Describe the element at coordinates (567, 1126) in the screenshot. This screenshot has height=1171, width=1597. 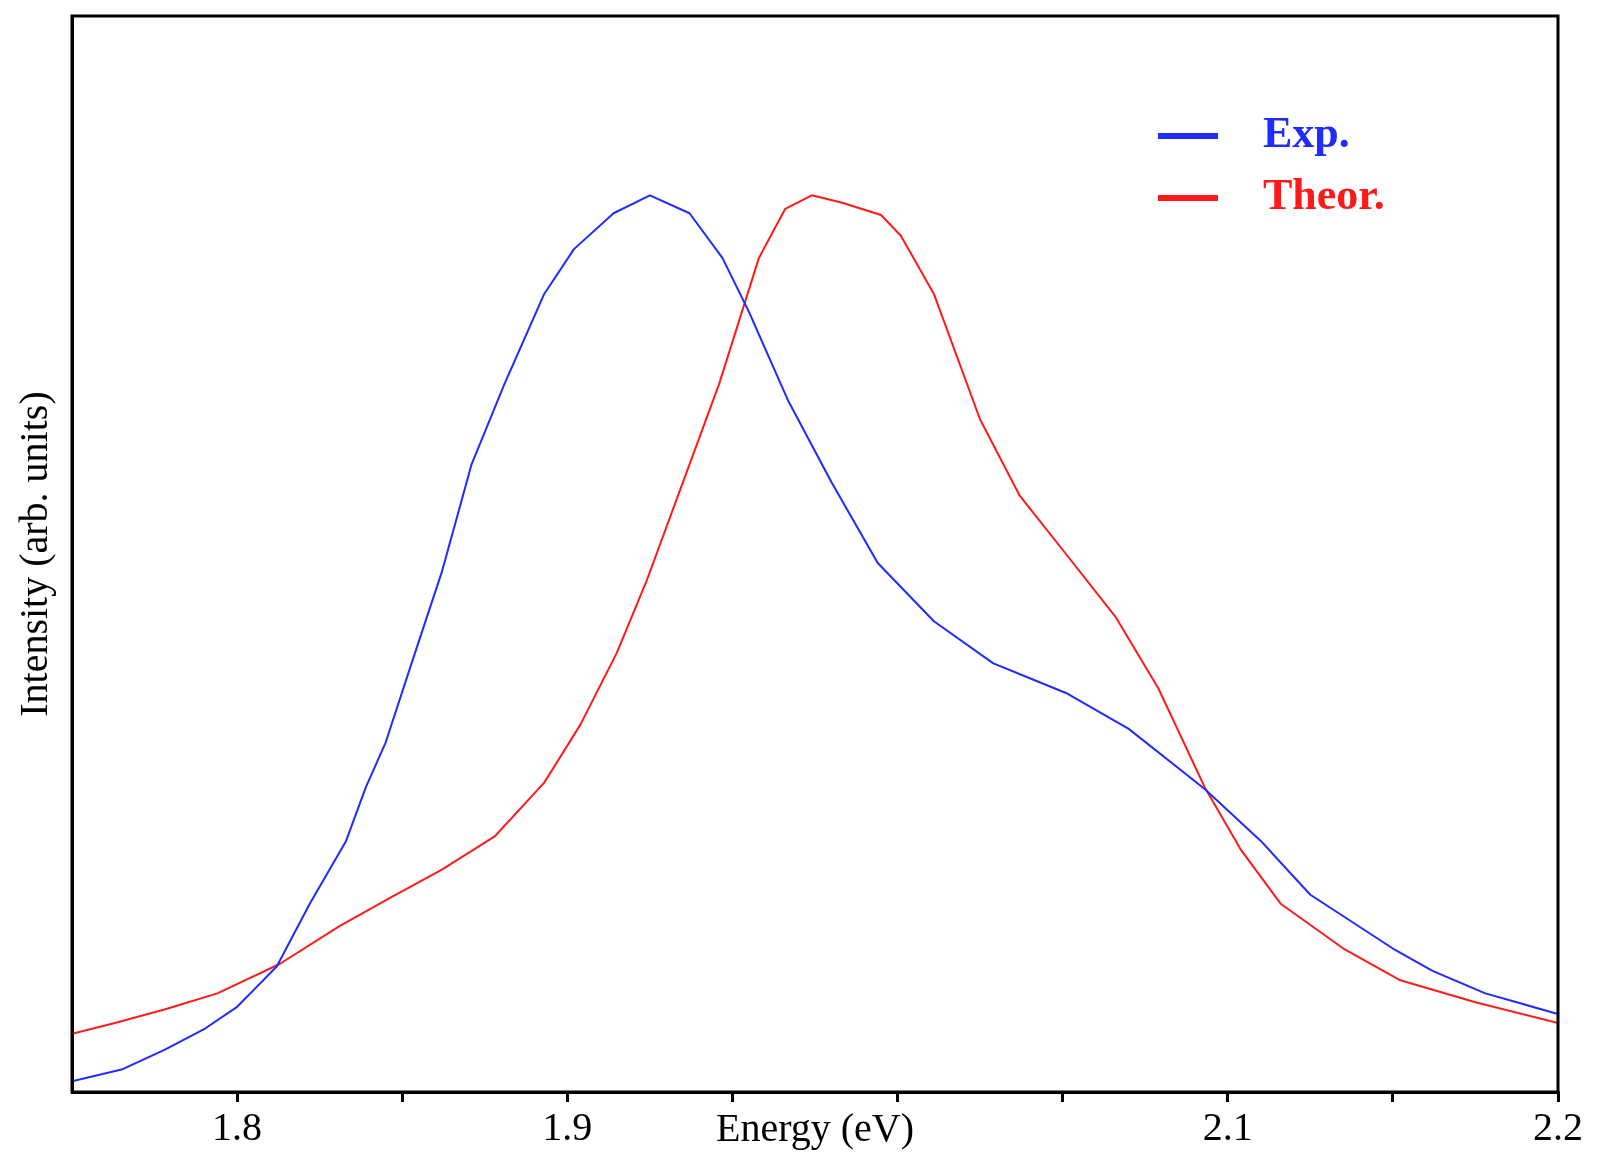
I see `x-tick-label: 1.9` at that location.